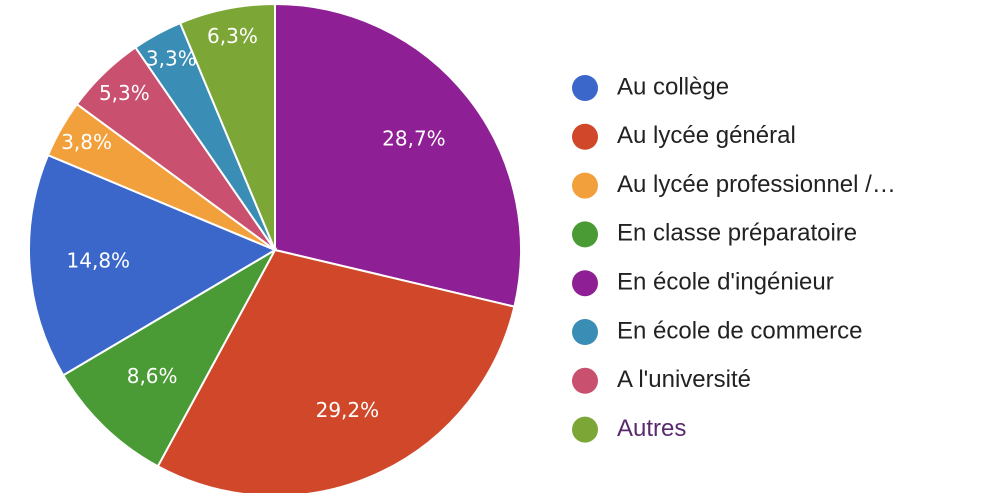 The height and width of the screenshot is (493, 1007). I want to click on slice-label: 29,2%, so click(348, 410).